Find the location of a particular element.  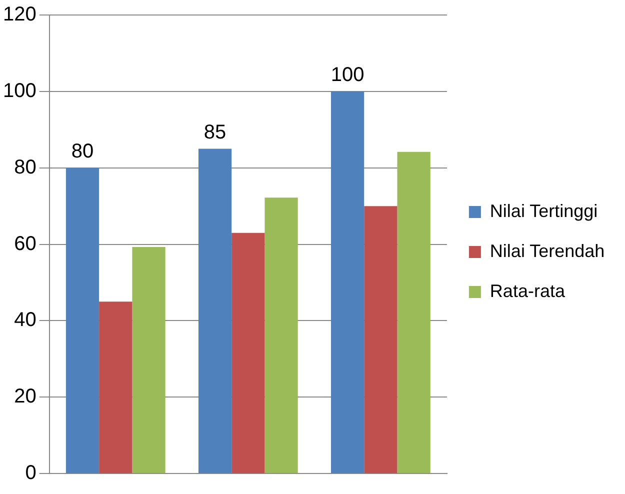

data-label: 100 is located at coordinates (347, 75).